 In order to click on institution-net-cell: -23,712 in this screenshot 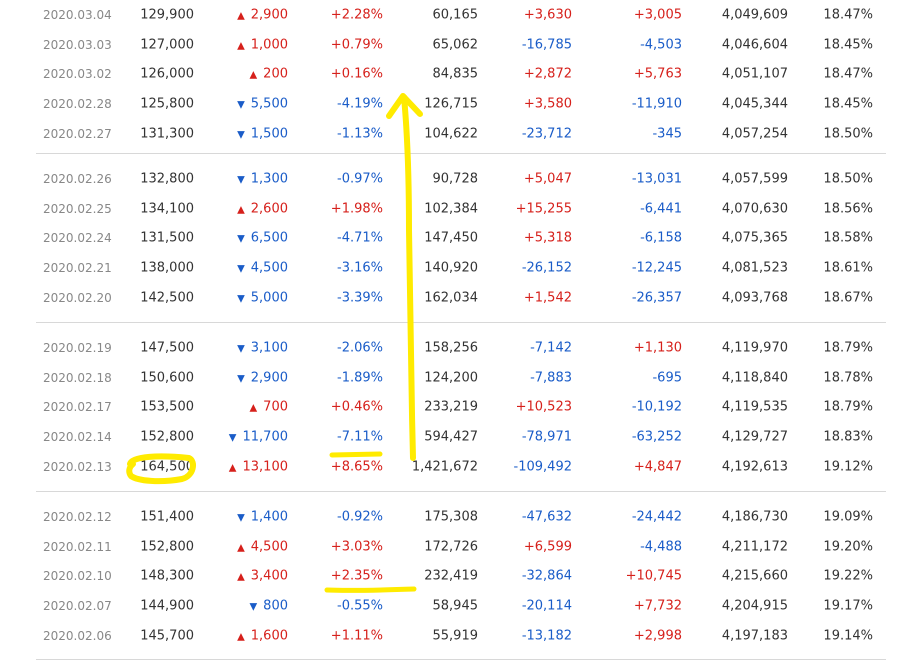, I will do `click(546, 134)`.